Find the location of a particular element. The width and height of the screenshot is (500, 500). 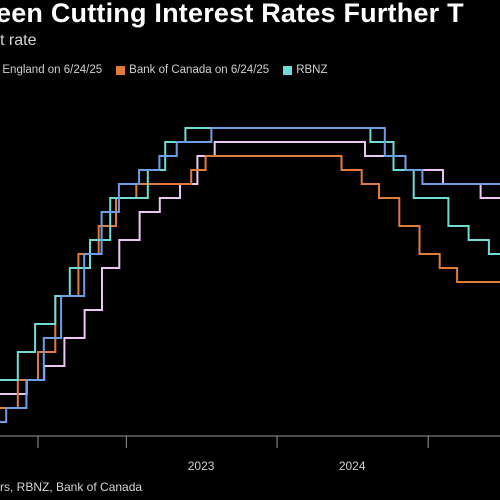

legend-label-rbnz: RBNZ is located at coordinates (312, 70).